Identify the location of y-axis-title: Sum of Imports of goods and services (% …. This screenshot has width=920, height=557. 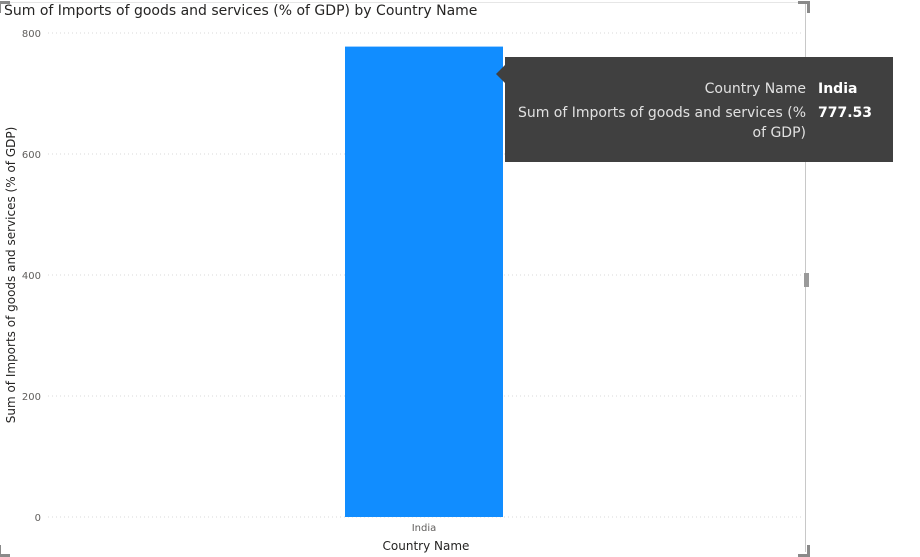
(11, 275).